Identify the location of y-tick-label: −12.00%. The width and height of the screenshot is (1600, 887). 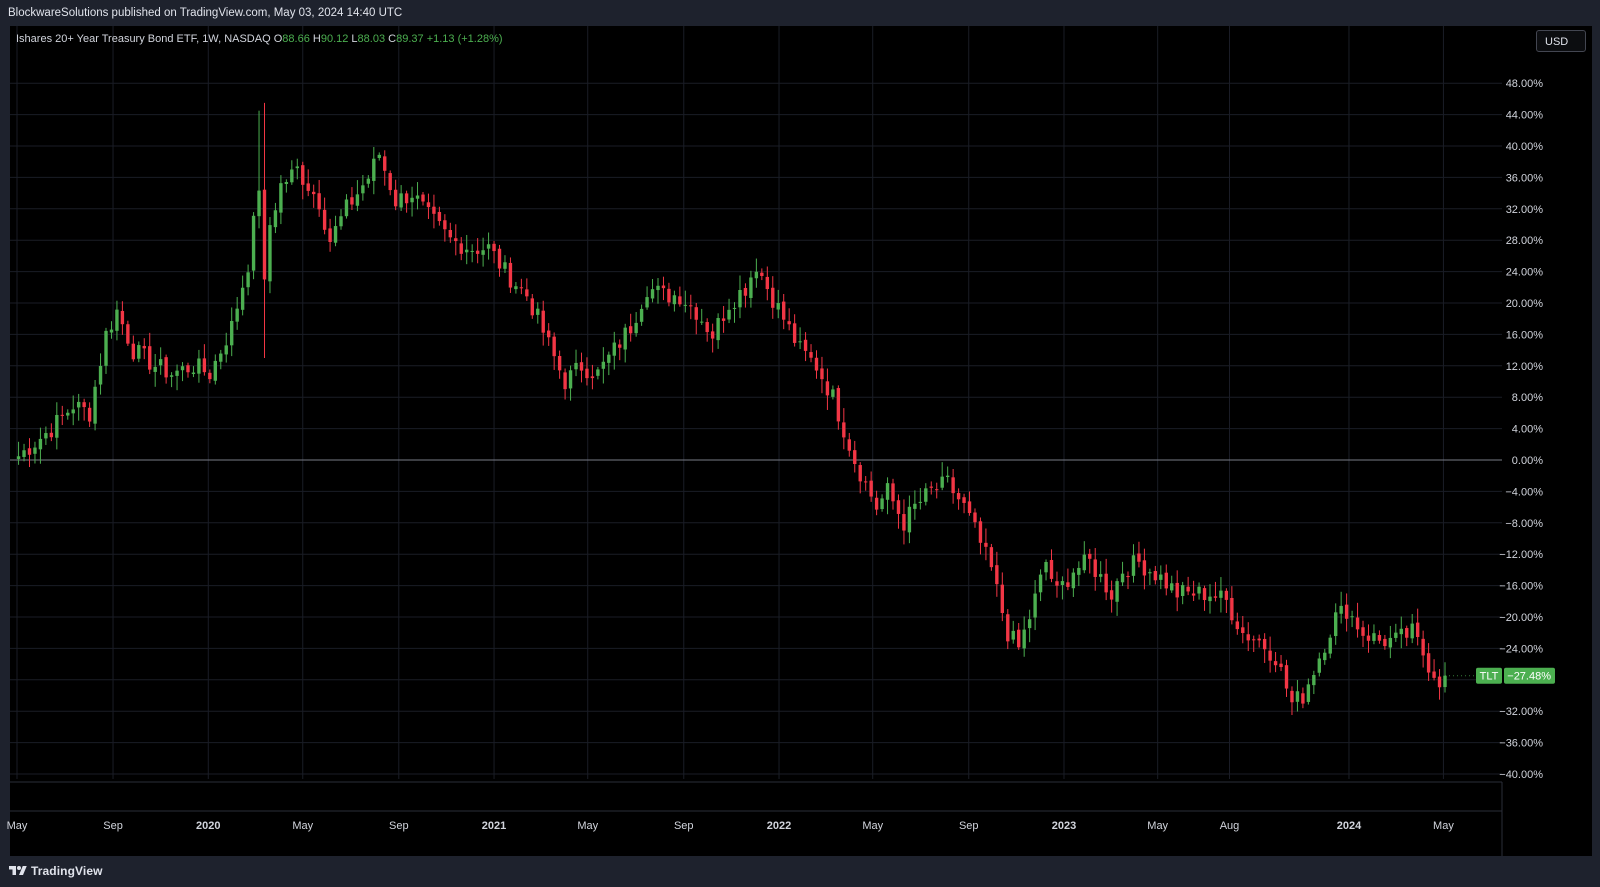
(1521, 555).